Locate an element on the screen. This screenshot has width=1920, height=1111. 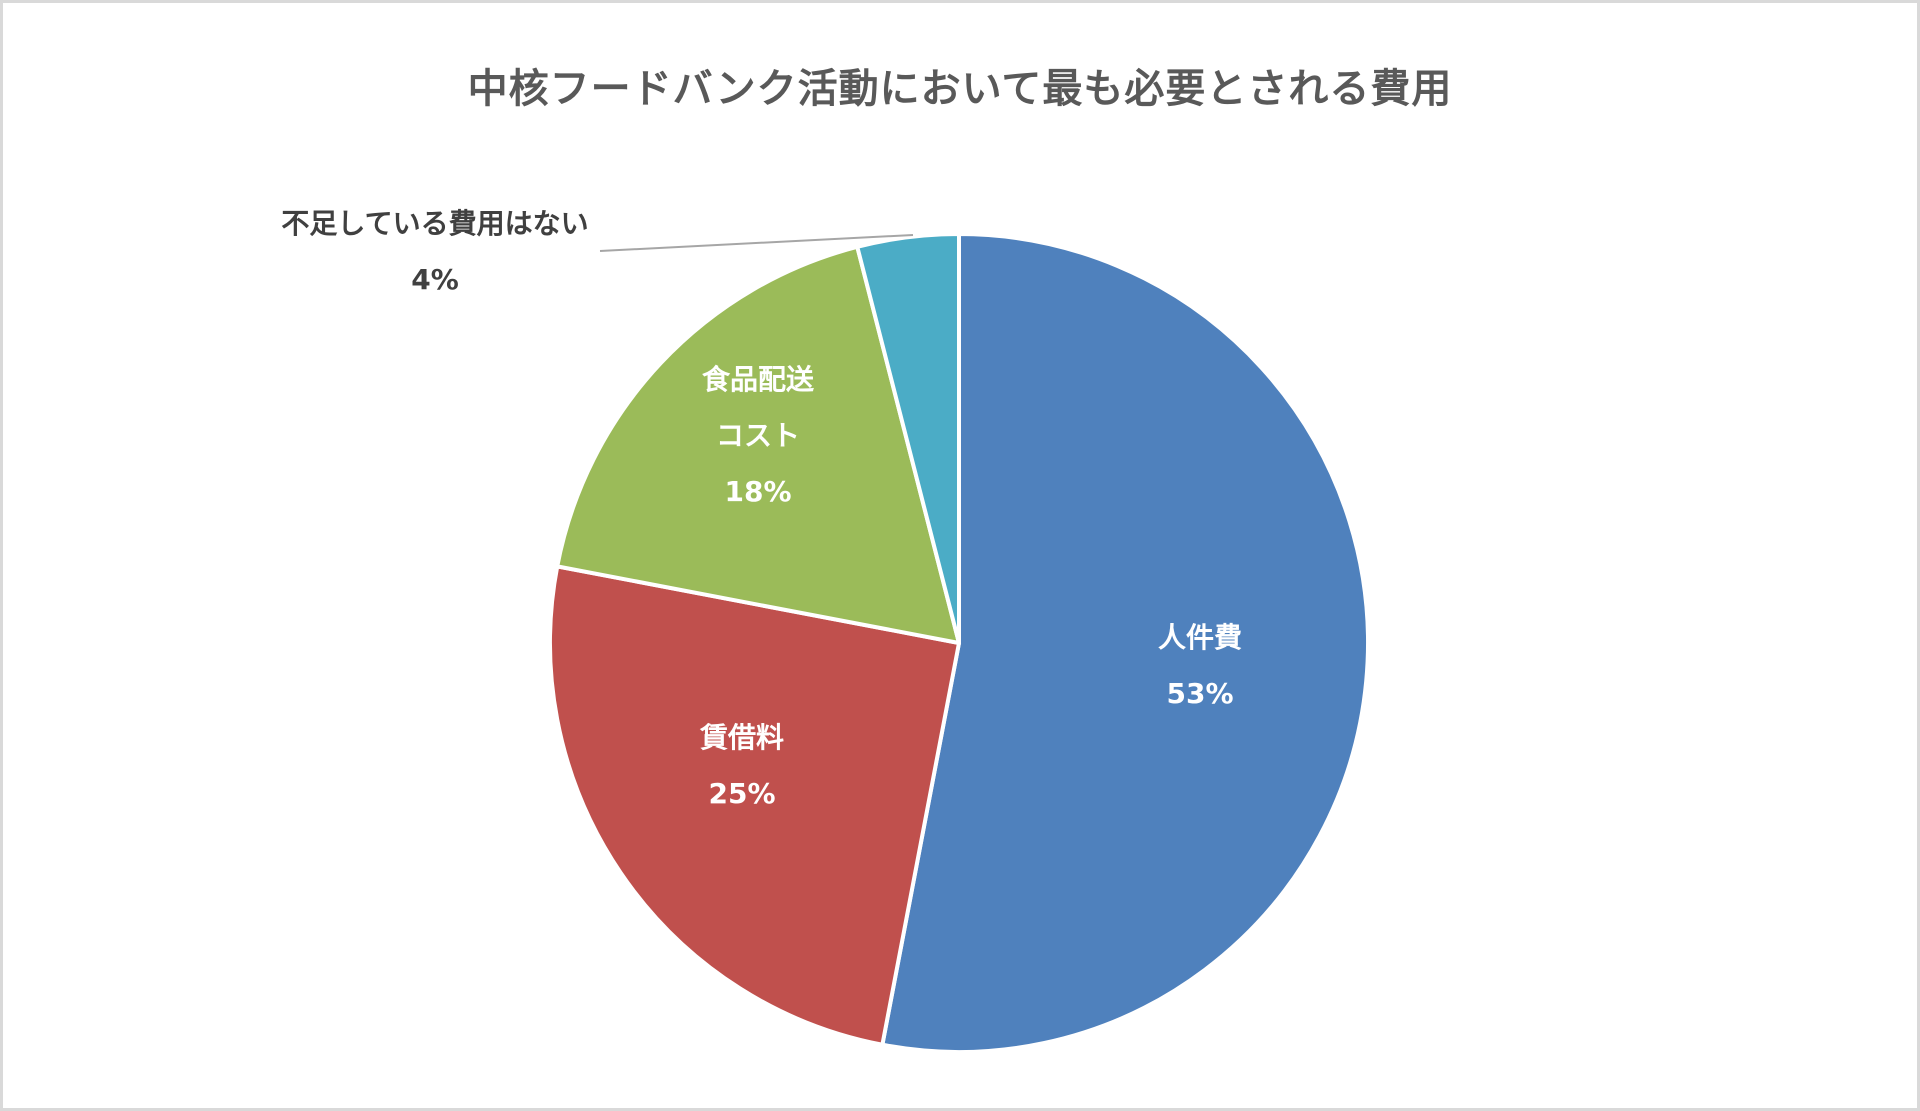
label-nashi-pct: 4% is located at coordinates (435, 279).